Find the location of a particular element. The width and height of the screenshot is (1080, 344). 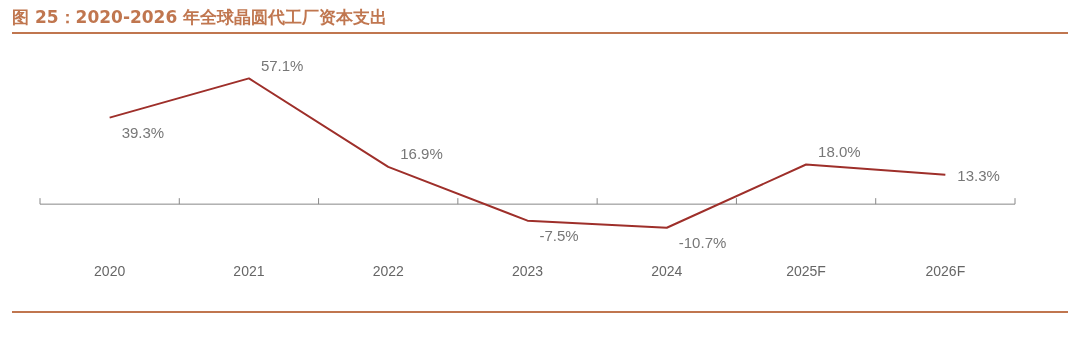

data-label: 16.9% is located at coordinates (421, 154).